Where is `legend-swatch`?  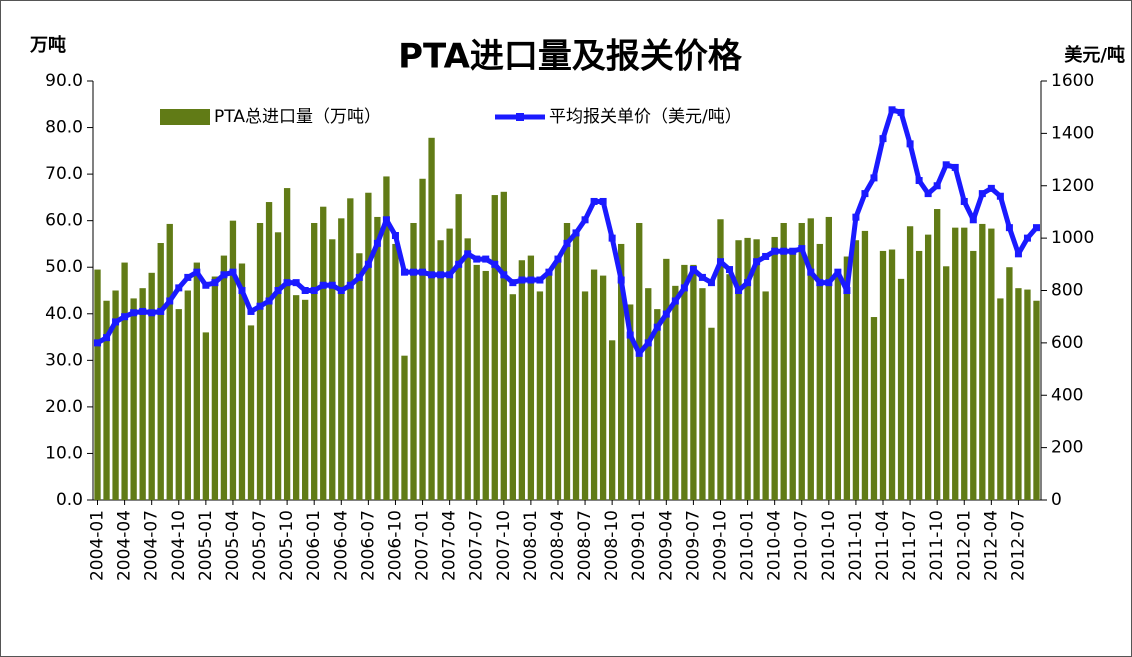 legend-swatch is located at coordinates (520, 117).